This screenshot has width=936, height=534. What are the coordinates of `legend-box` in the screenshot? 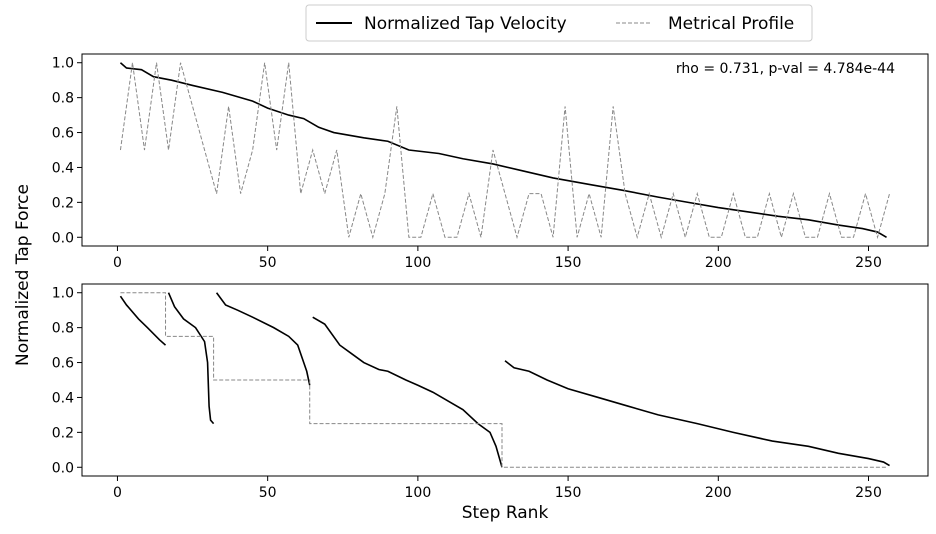 It's located at (559, 23).